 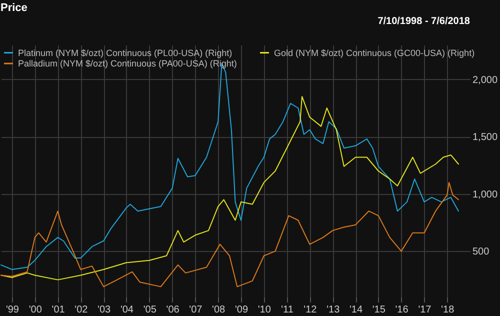 I want to click on x-tick-label: '13, so click(x=333, y=310).